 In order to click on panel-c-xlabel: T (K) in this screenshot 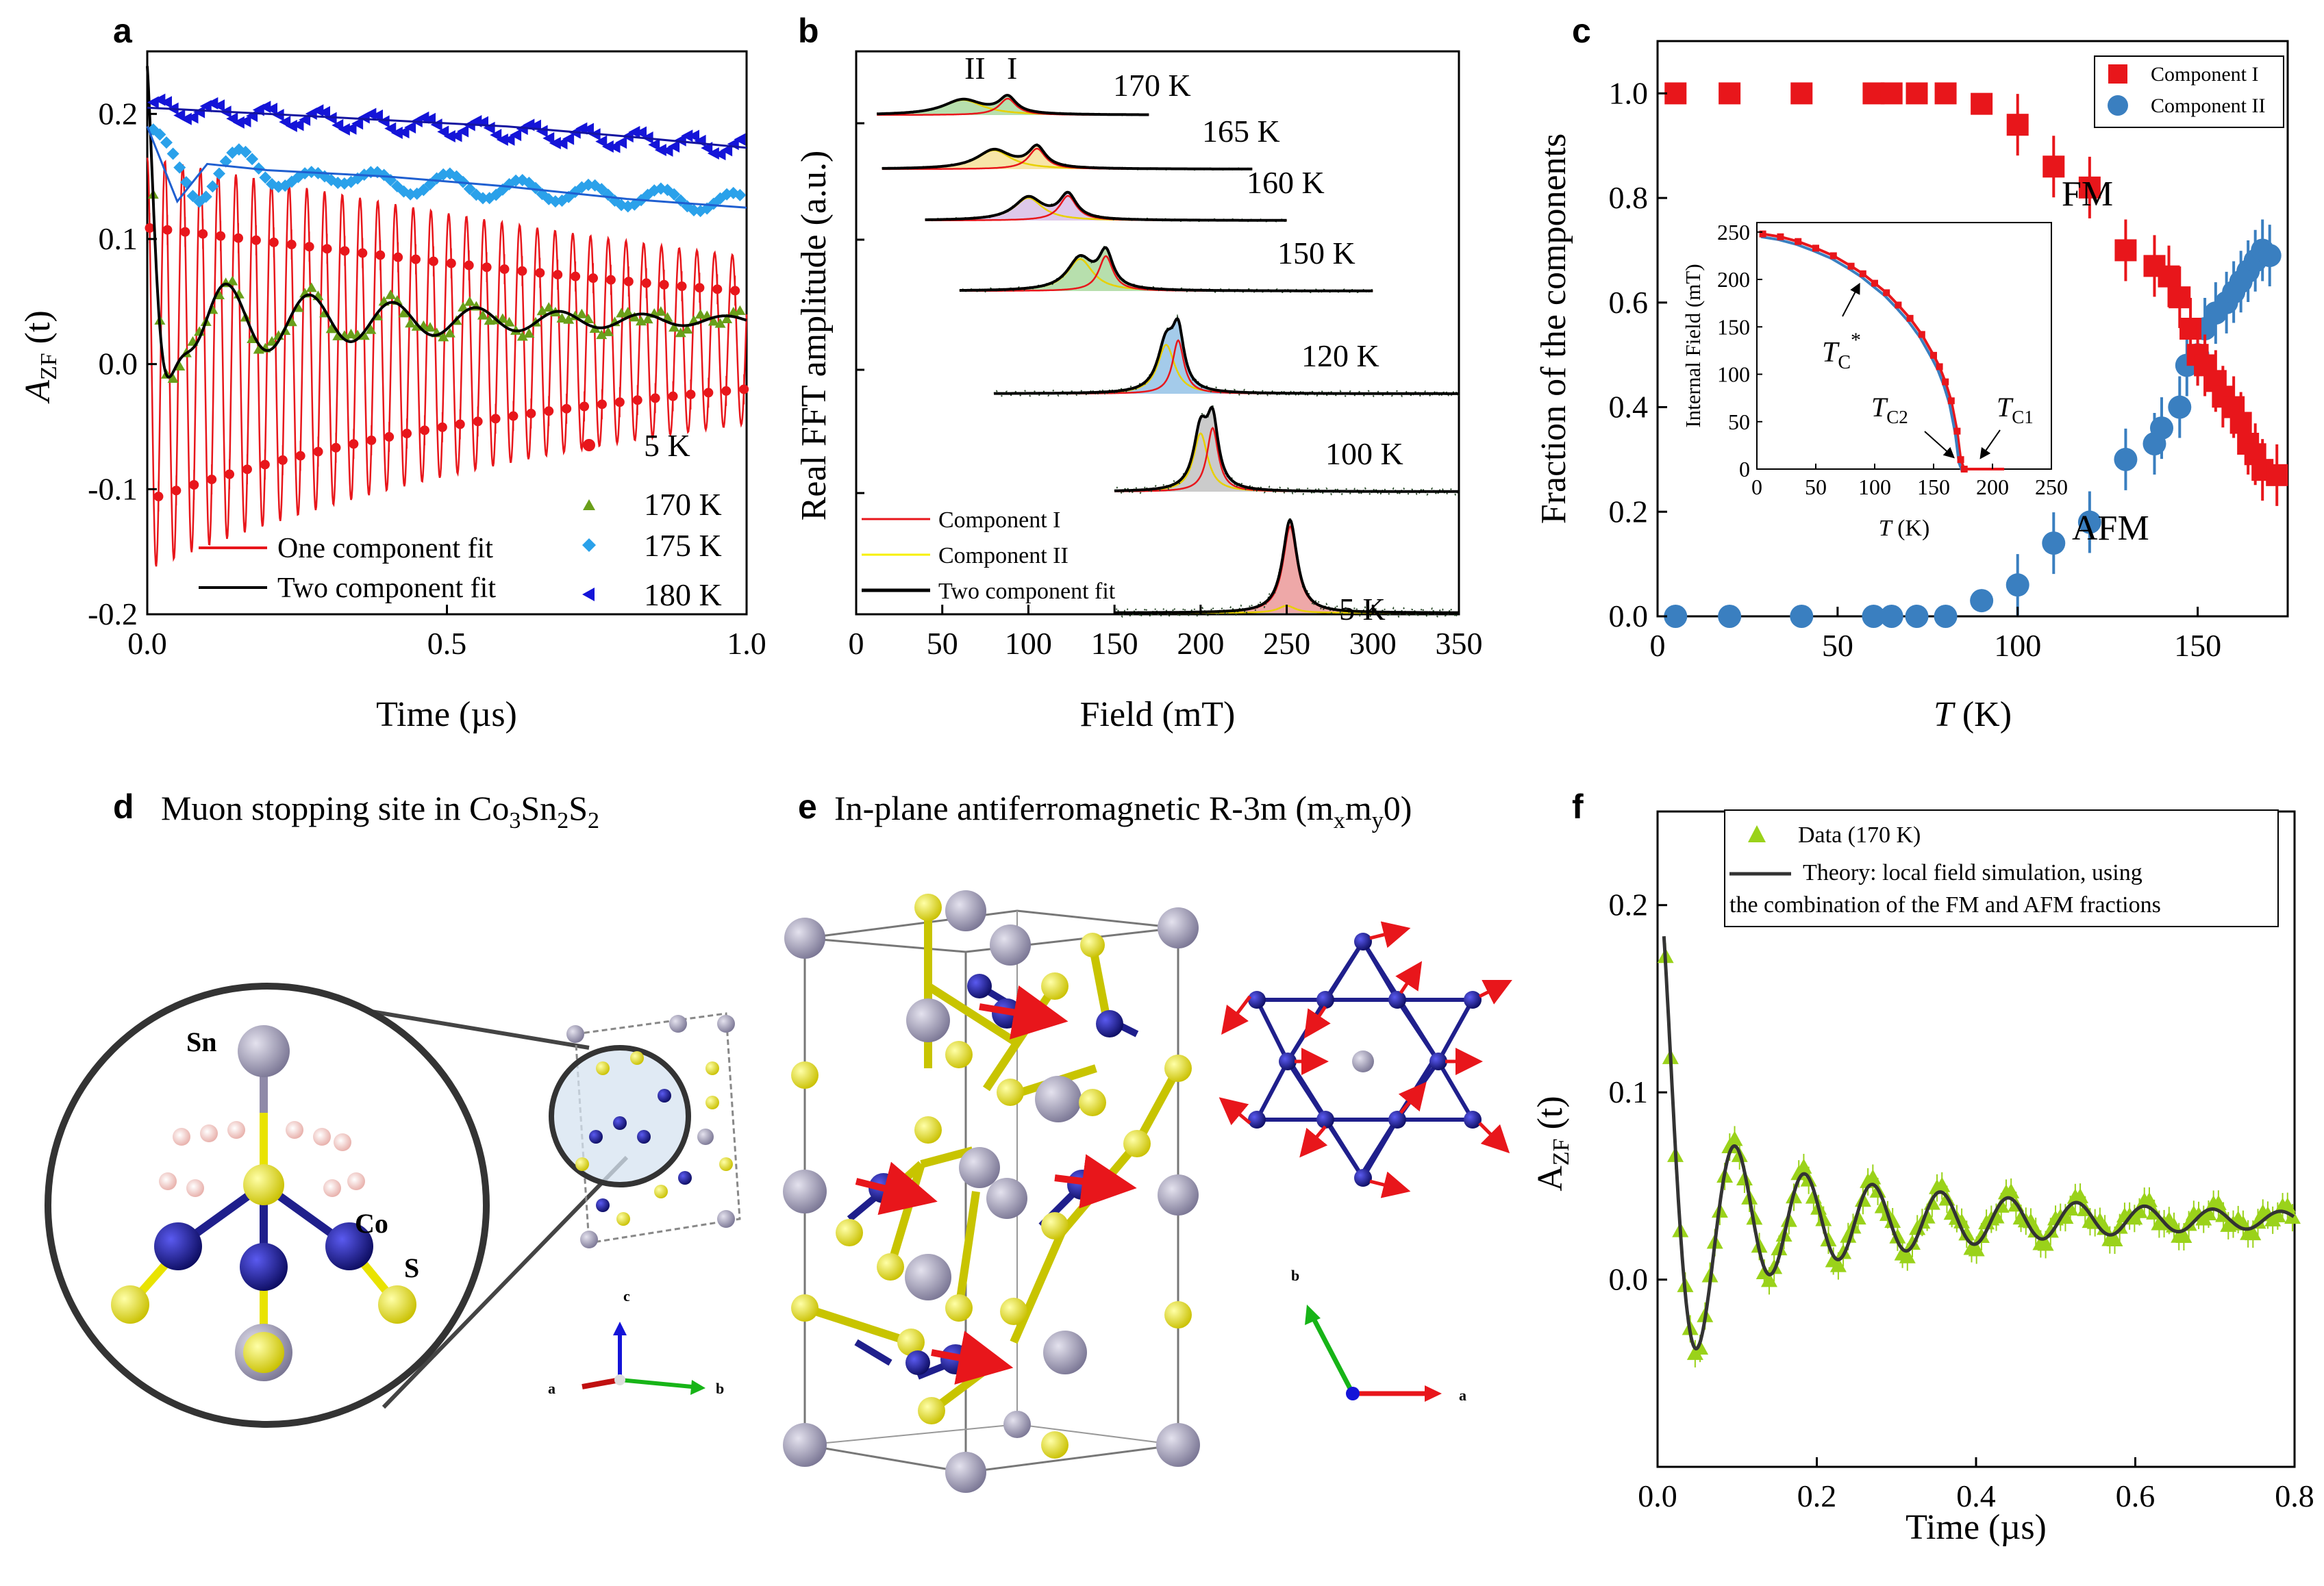, I will do `click(1973, 715)`.